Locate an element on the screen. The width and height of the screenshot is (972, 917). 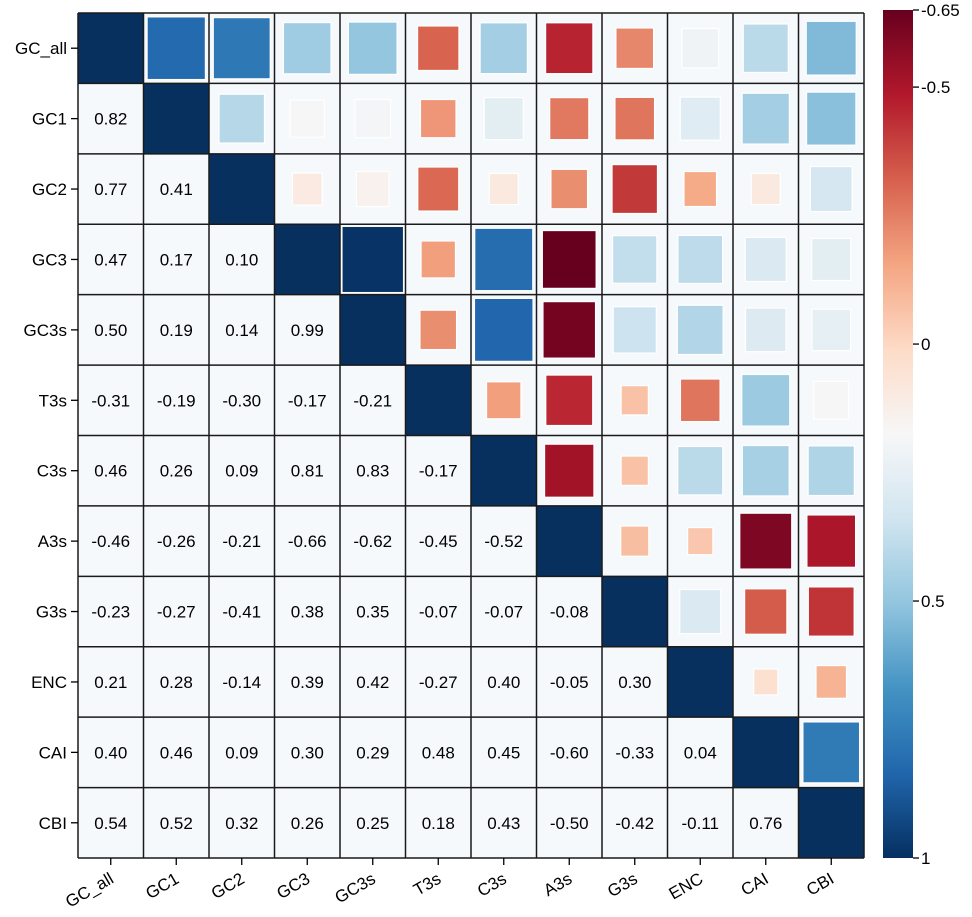
cell-value-label: 0.17 is located at coordinates (176, 259).